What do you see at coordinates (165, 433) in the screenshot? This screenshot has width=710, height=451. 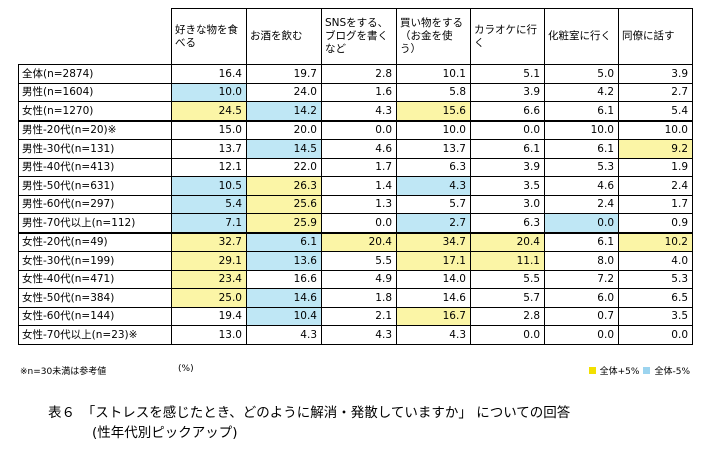 I see `caption-line-2: (性年代別ピックアップ)` at bounding box center [165, 433].